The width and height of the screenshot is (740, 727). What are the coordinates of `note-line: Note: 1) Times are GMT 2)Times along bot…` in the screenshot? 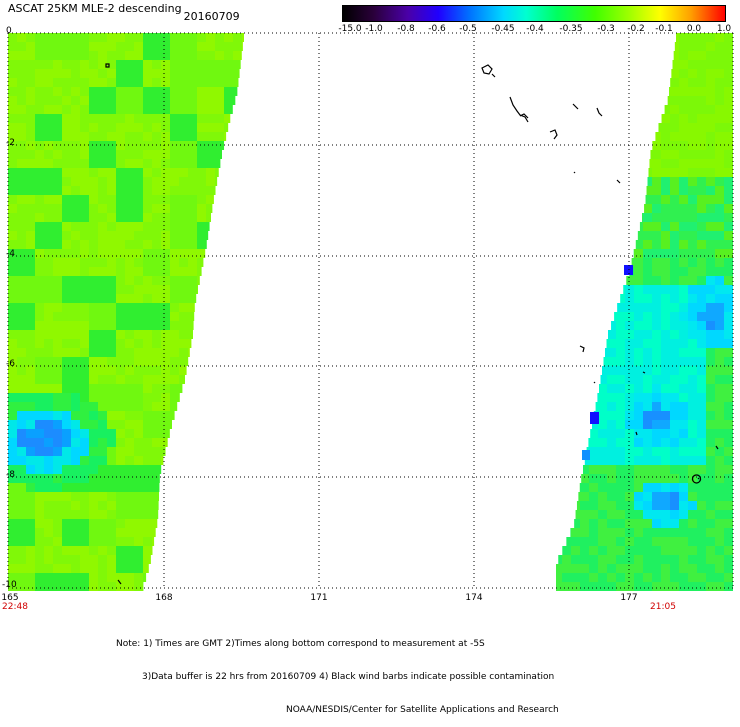 It's located at (337, 644).